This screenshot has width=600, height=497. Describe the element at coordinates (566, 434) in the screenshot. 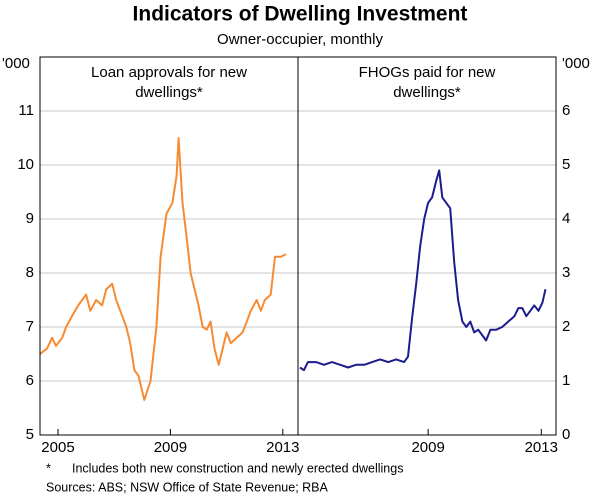

I see `y-tick-label: 0` at that location.